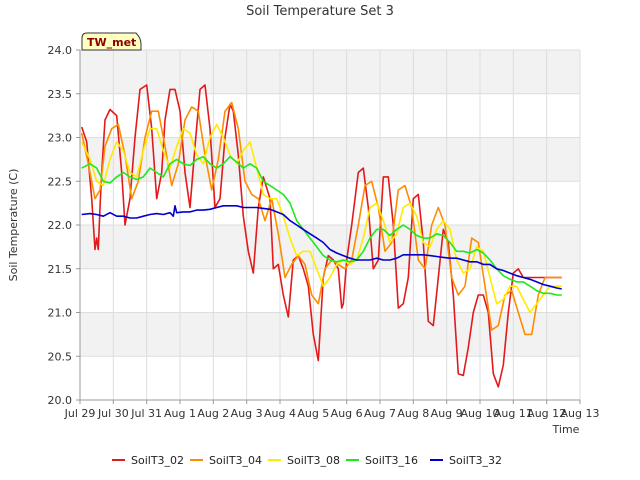  Describe the element at coordinates (13, 225) in the screenshot. I see `y-axis-label: Soil Temperature (C)` at that location.